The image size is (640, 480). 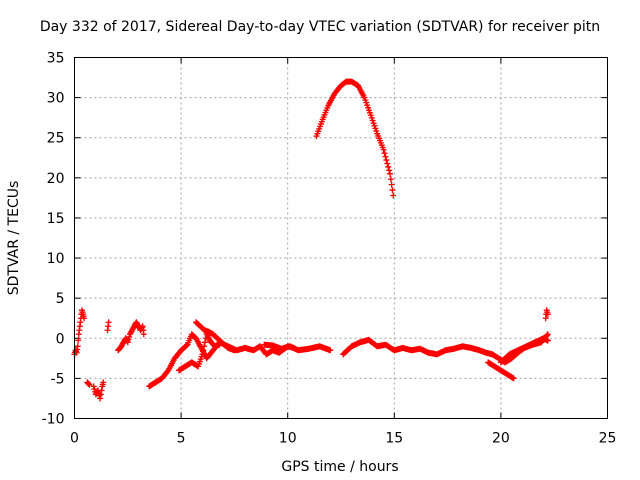 What do you see at coordinates (181, 439) in the screenshot?
I see `x-tick-label: 5` at bounding box center [181, 439].